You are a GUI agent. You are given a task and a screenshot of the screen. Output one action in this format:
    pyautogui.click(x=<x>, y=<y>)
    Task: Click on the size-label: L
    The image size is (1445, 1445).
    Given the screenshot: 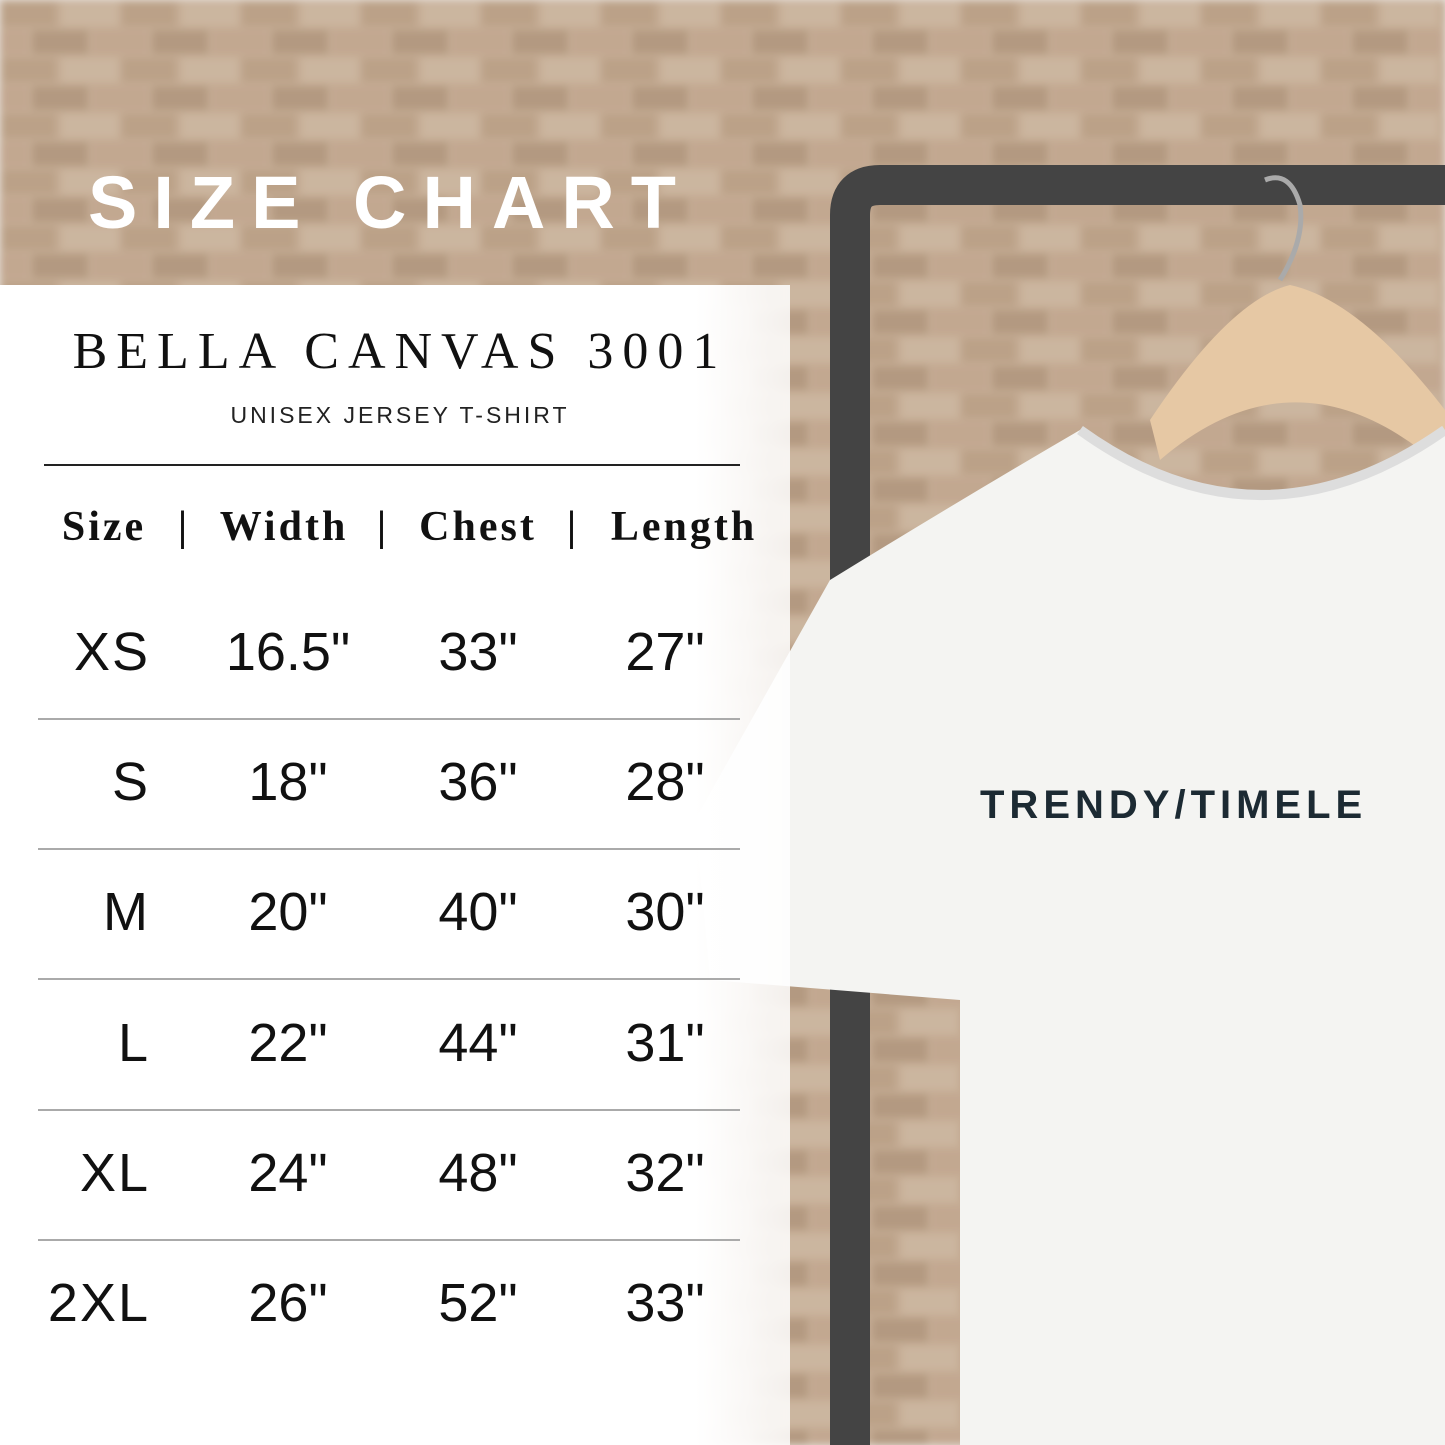 What is the action you would take?
    pyautogui.click(x=133, y=1042)
    